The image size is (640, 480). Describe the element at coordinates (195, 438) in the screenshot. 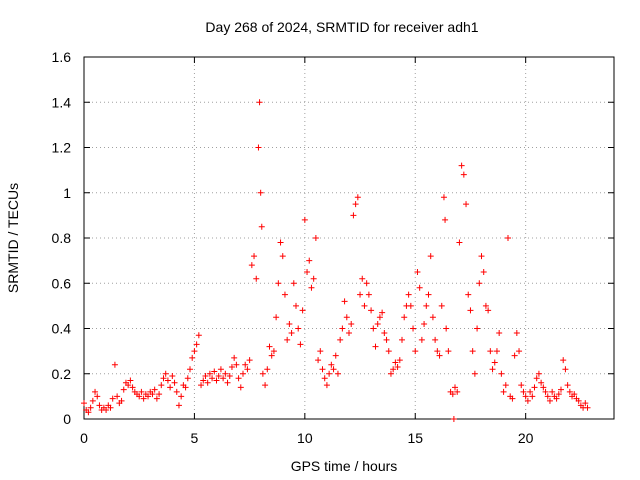

I see `x-tick-label: 5` at that location.